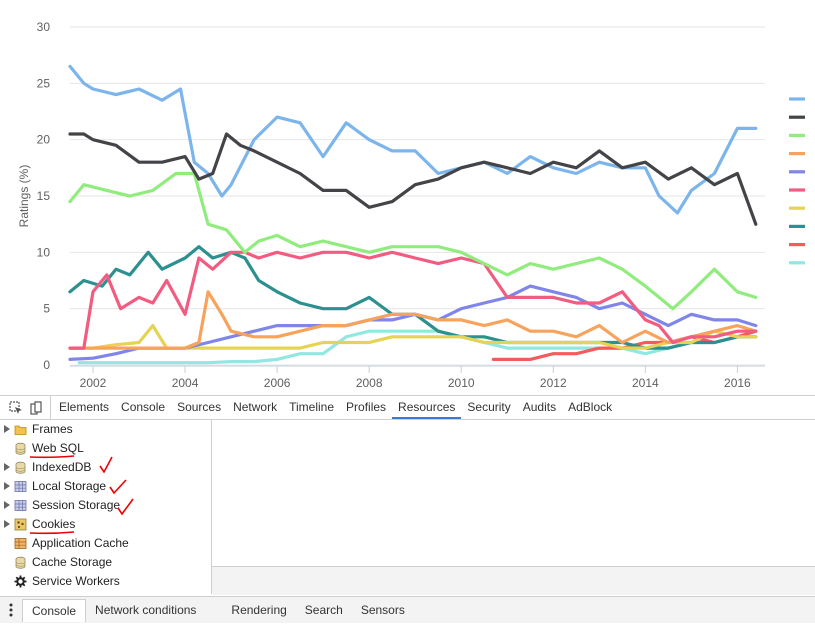  Describe the element at coordinates (76, 581) in the screenshot. I see `tree-item-label: Service Workers` at that location.